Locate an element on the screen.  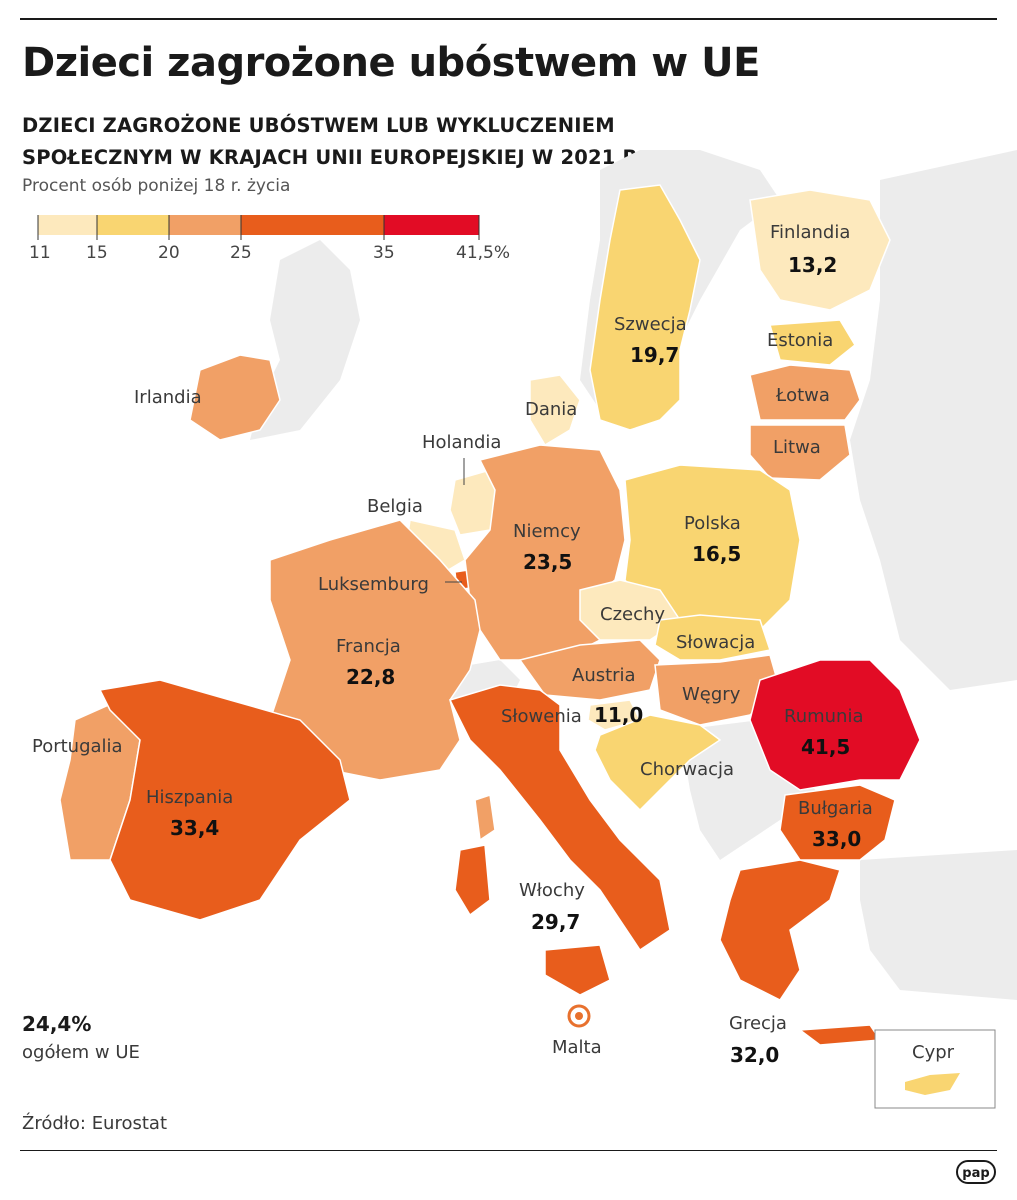
label-polska: Polska is located at coordinates (712, 523).